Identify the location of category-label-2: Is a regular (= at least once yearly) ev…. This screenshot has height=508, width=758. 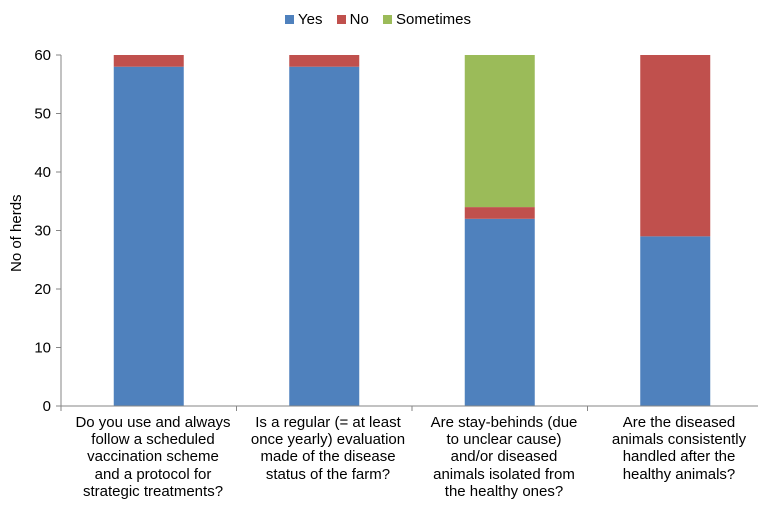
(328, 448).